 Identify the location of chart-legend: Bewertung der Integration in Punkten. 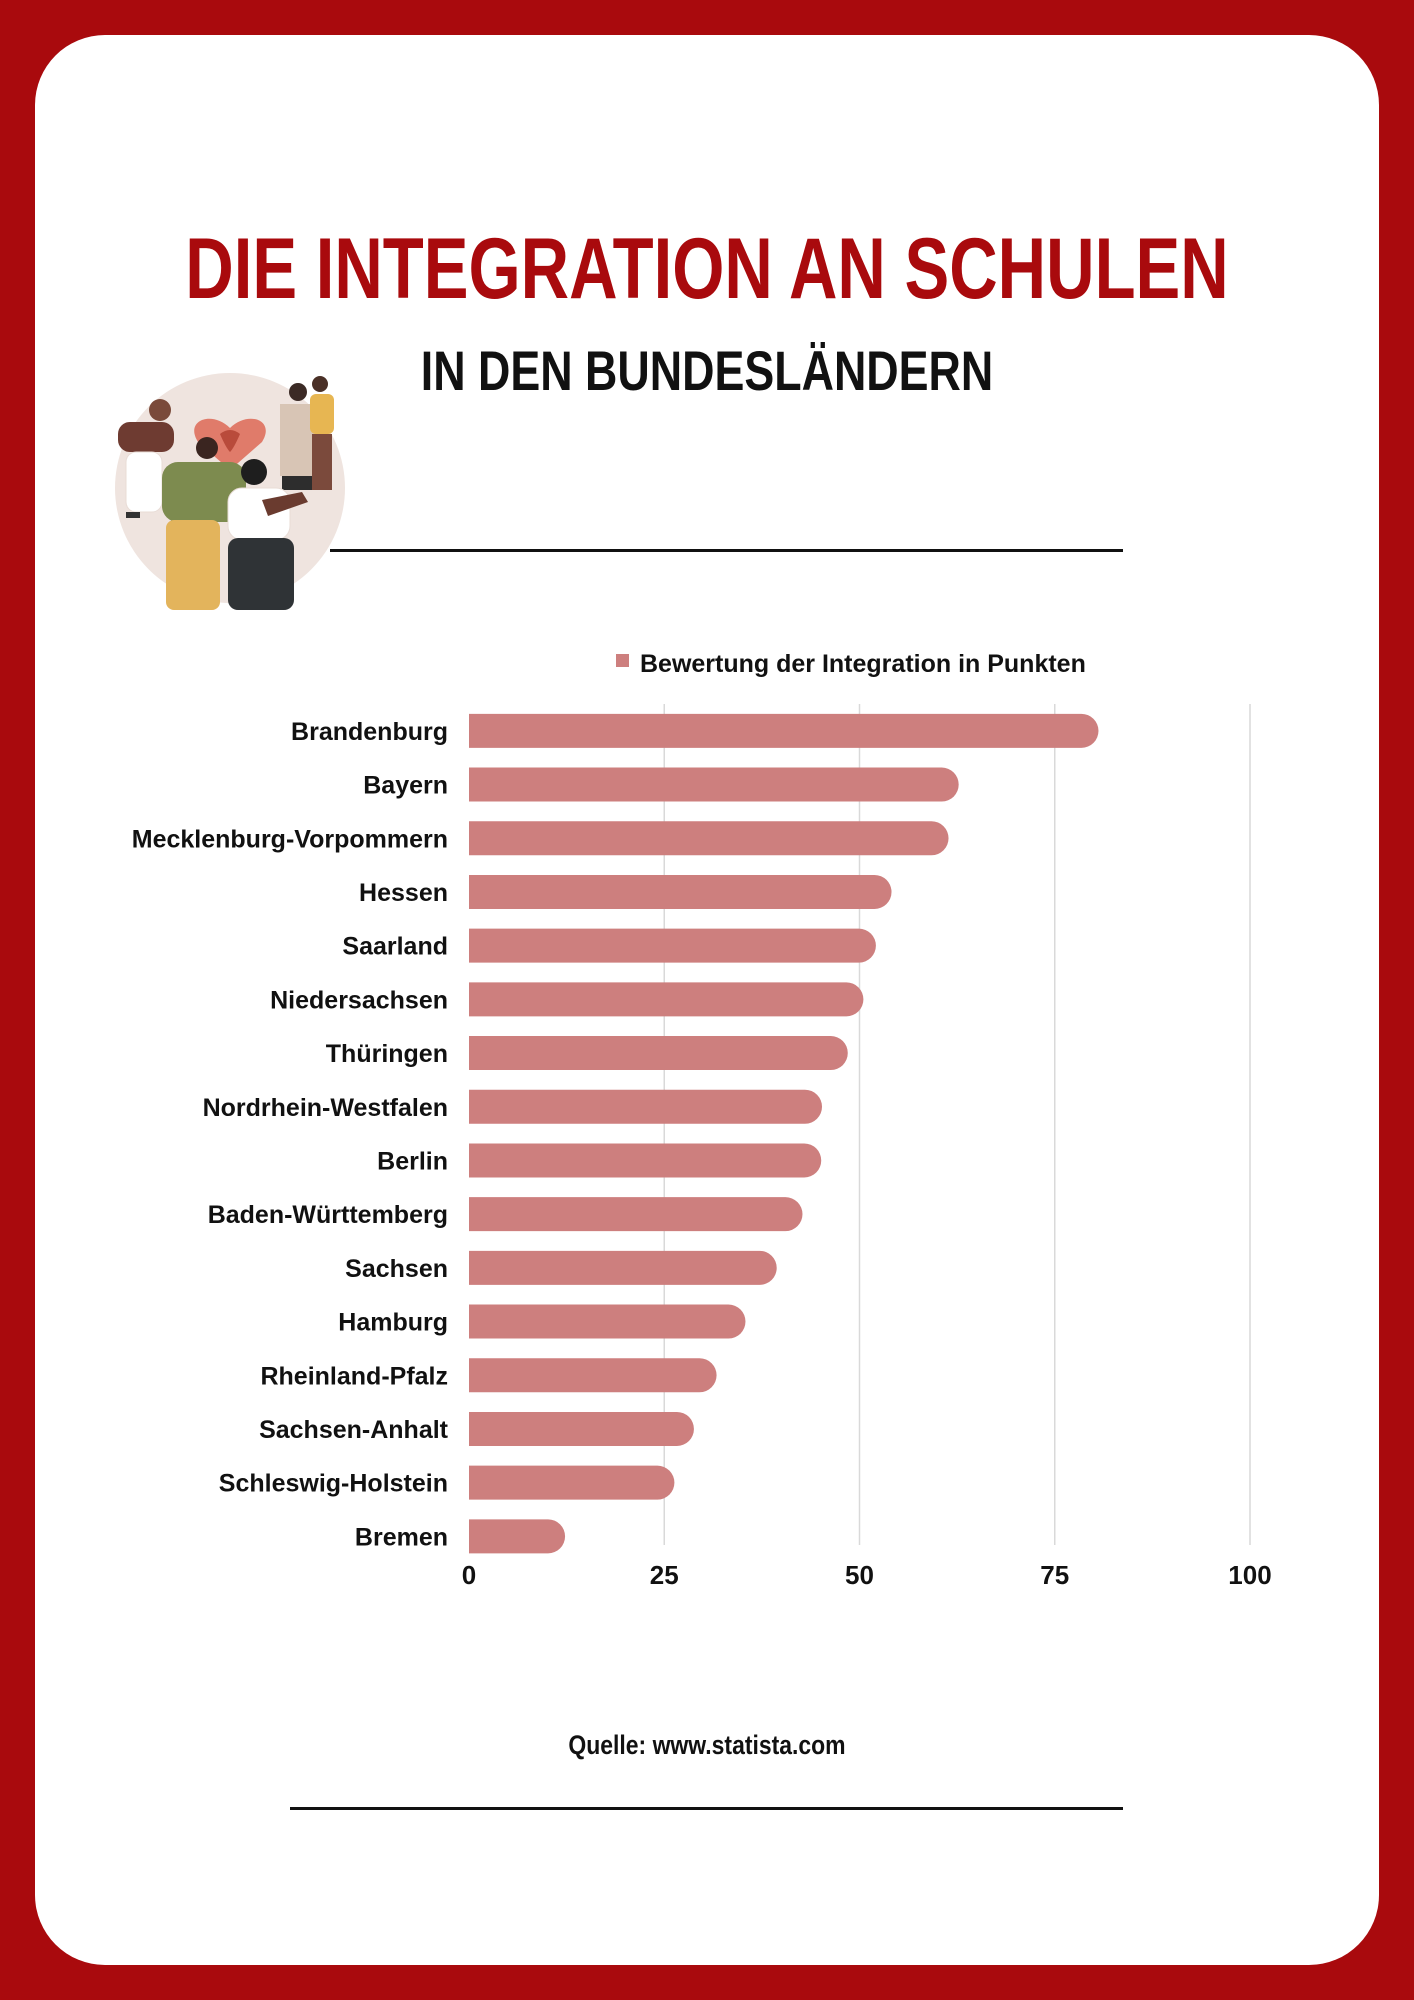
(851, 664).